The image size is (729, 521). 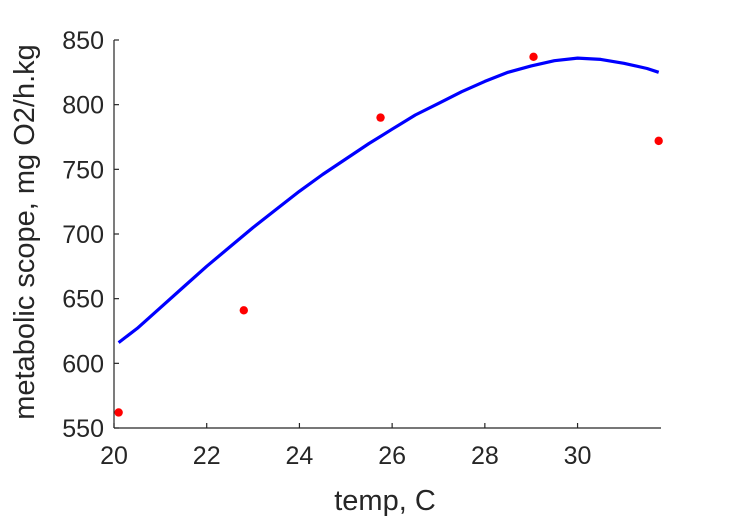 What do you see at coordinates (83, 41) in the screenshot?
I see `y-tick-label: 850` at bounding box center [83, 41].